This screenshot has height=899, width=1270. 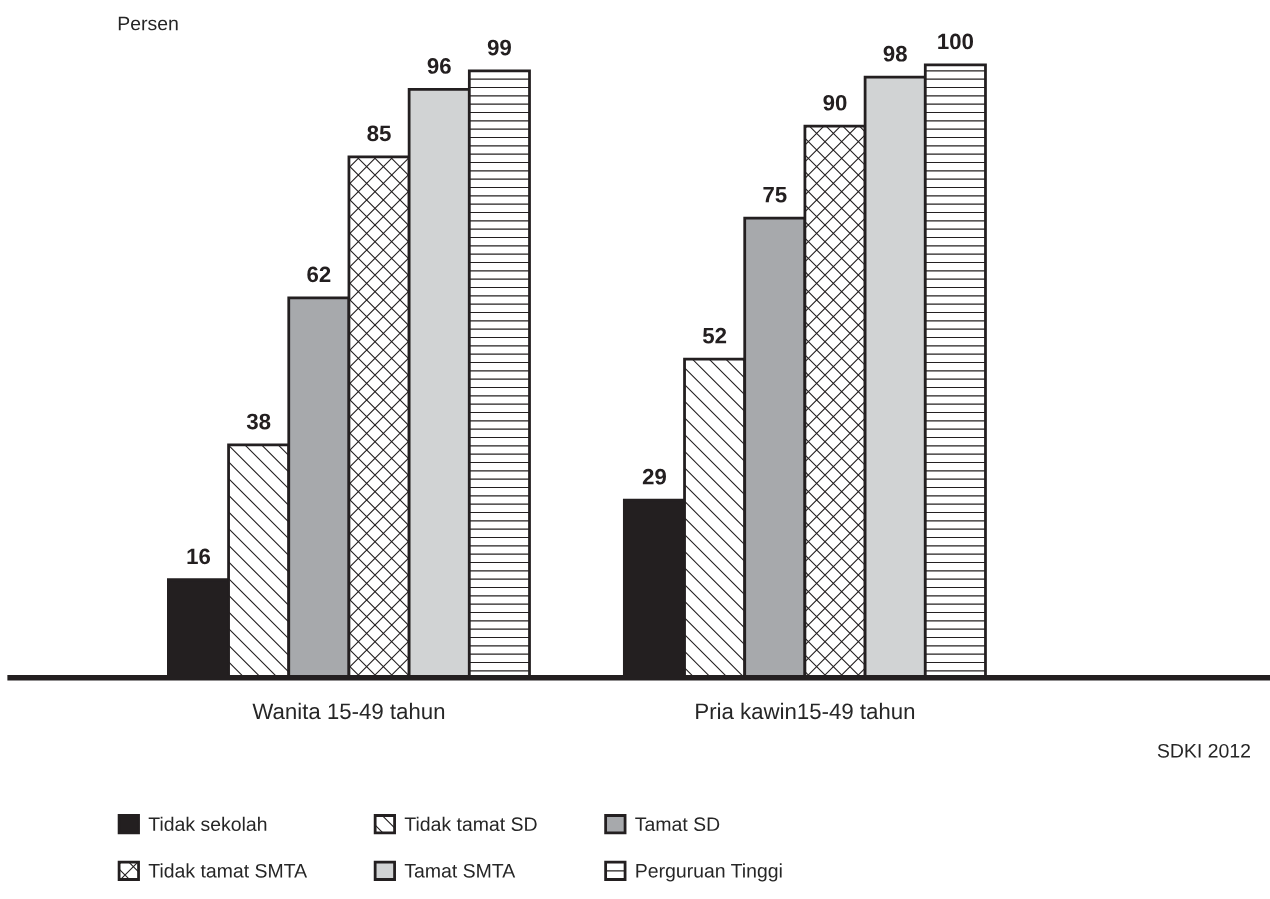 I want to click on x-tick-label: Wanita 15-49 tahun, so click(x=348, y=711).